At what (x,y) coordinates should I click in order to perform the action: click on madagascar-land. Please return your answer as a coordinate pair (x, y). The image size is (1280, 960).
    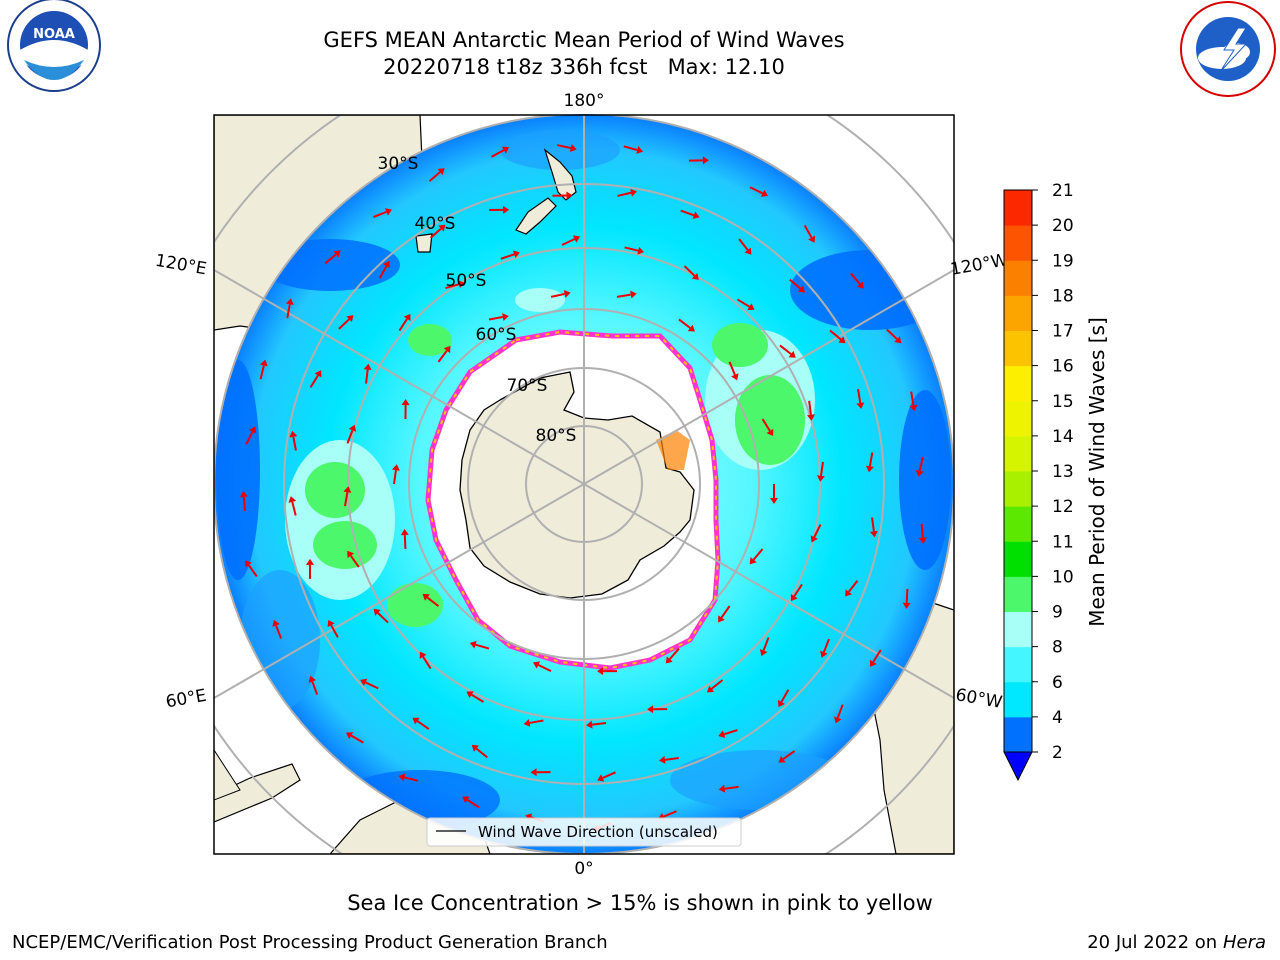
    Looking at the image, I should click on (257, 793).